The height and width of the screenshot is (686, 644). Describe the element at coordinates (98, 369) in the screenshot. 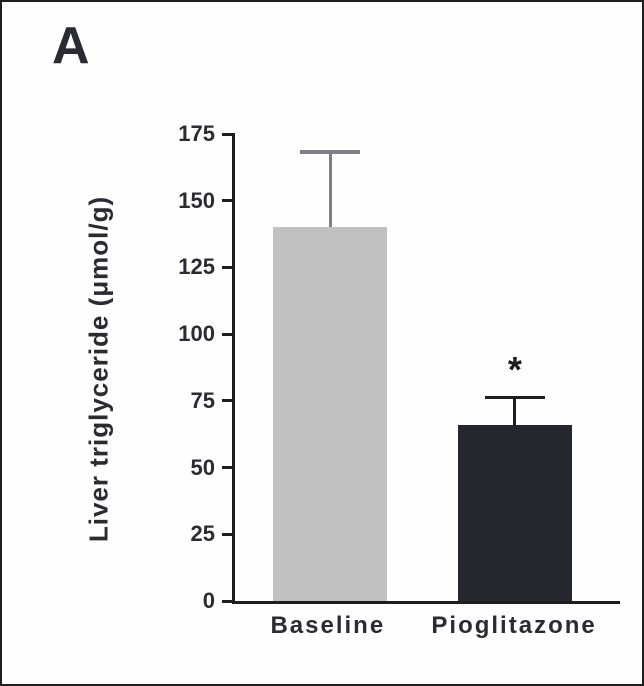

I see `y-axis-label: Liver triglyceride (μmol/g)` at that location.